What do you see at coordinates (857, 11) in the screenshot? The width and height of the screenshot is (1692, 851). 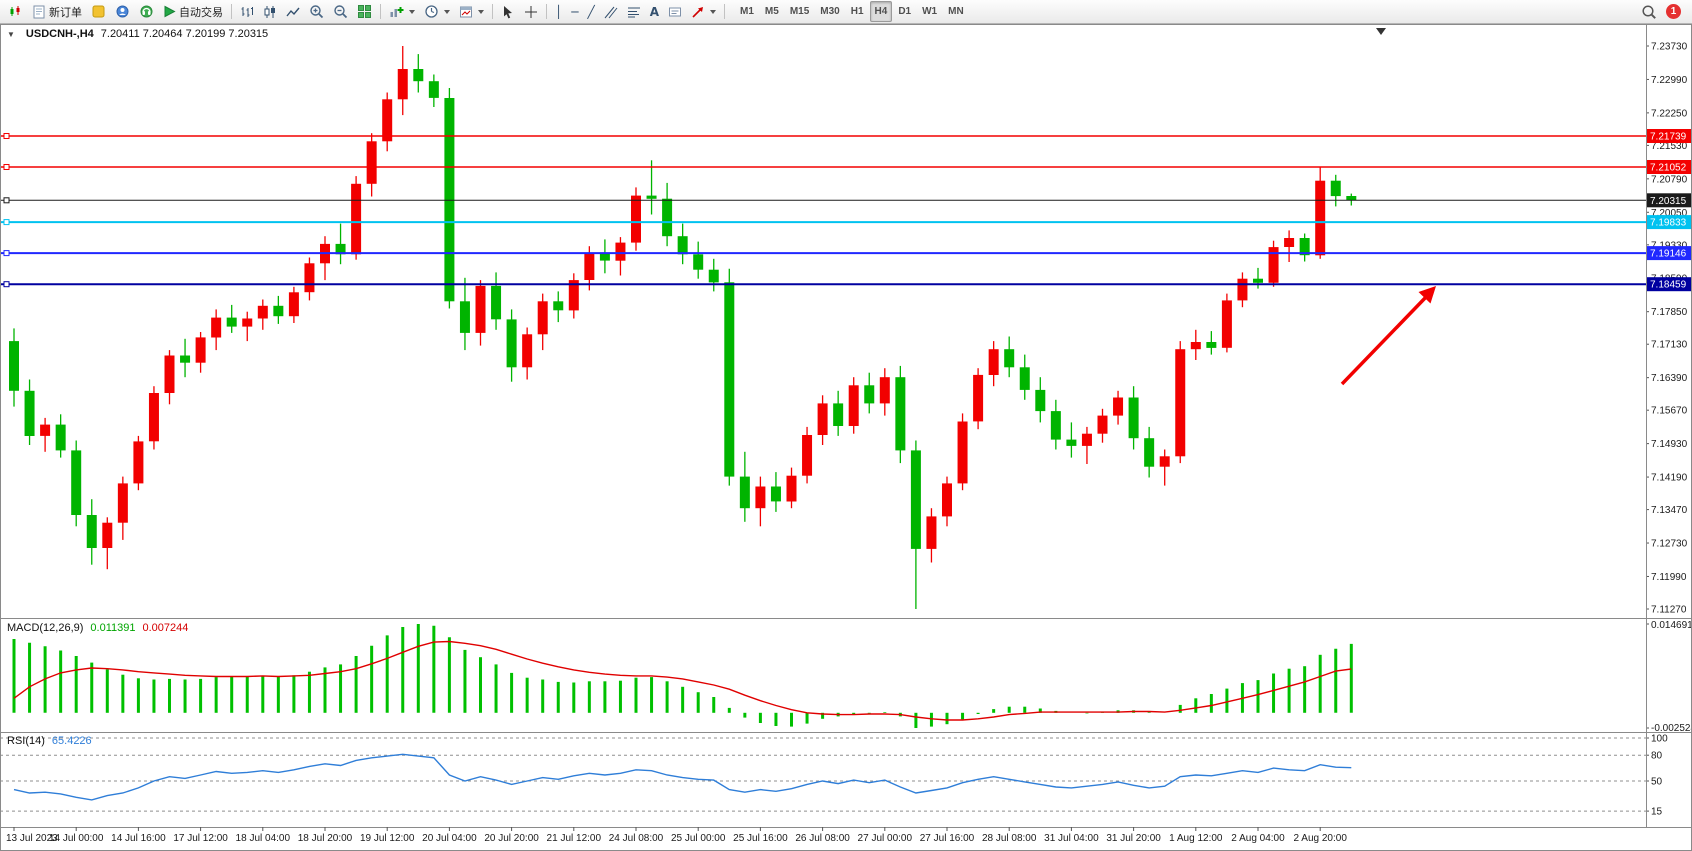 I see `timeframe-button-h1: H1` at bounding box center [857, 11].